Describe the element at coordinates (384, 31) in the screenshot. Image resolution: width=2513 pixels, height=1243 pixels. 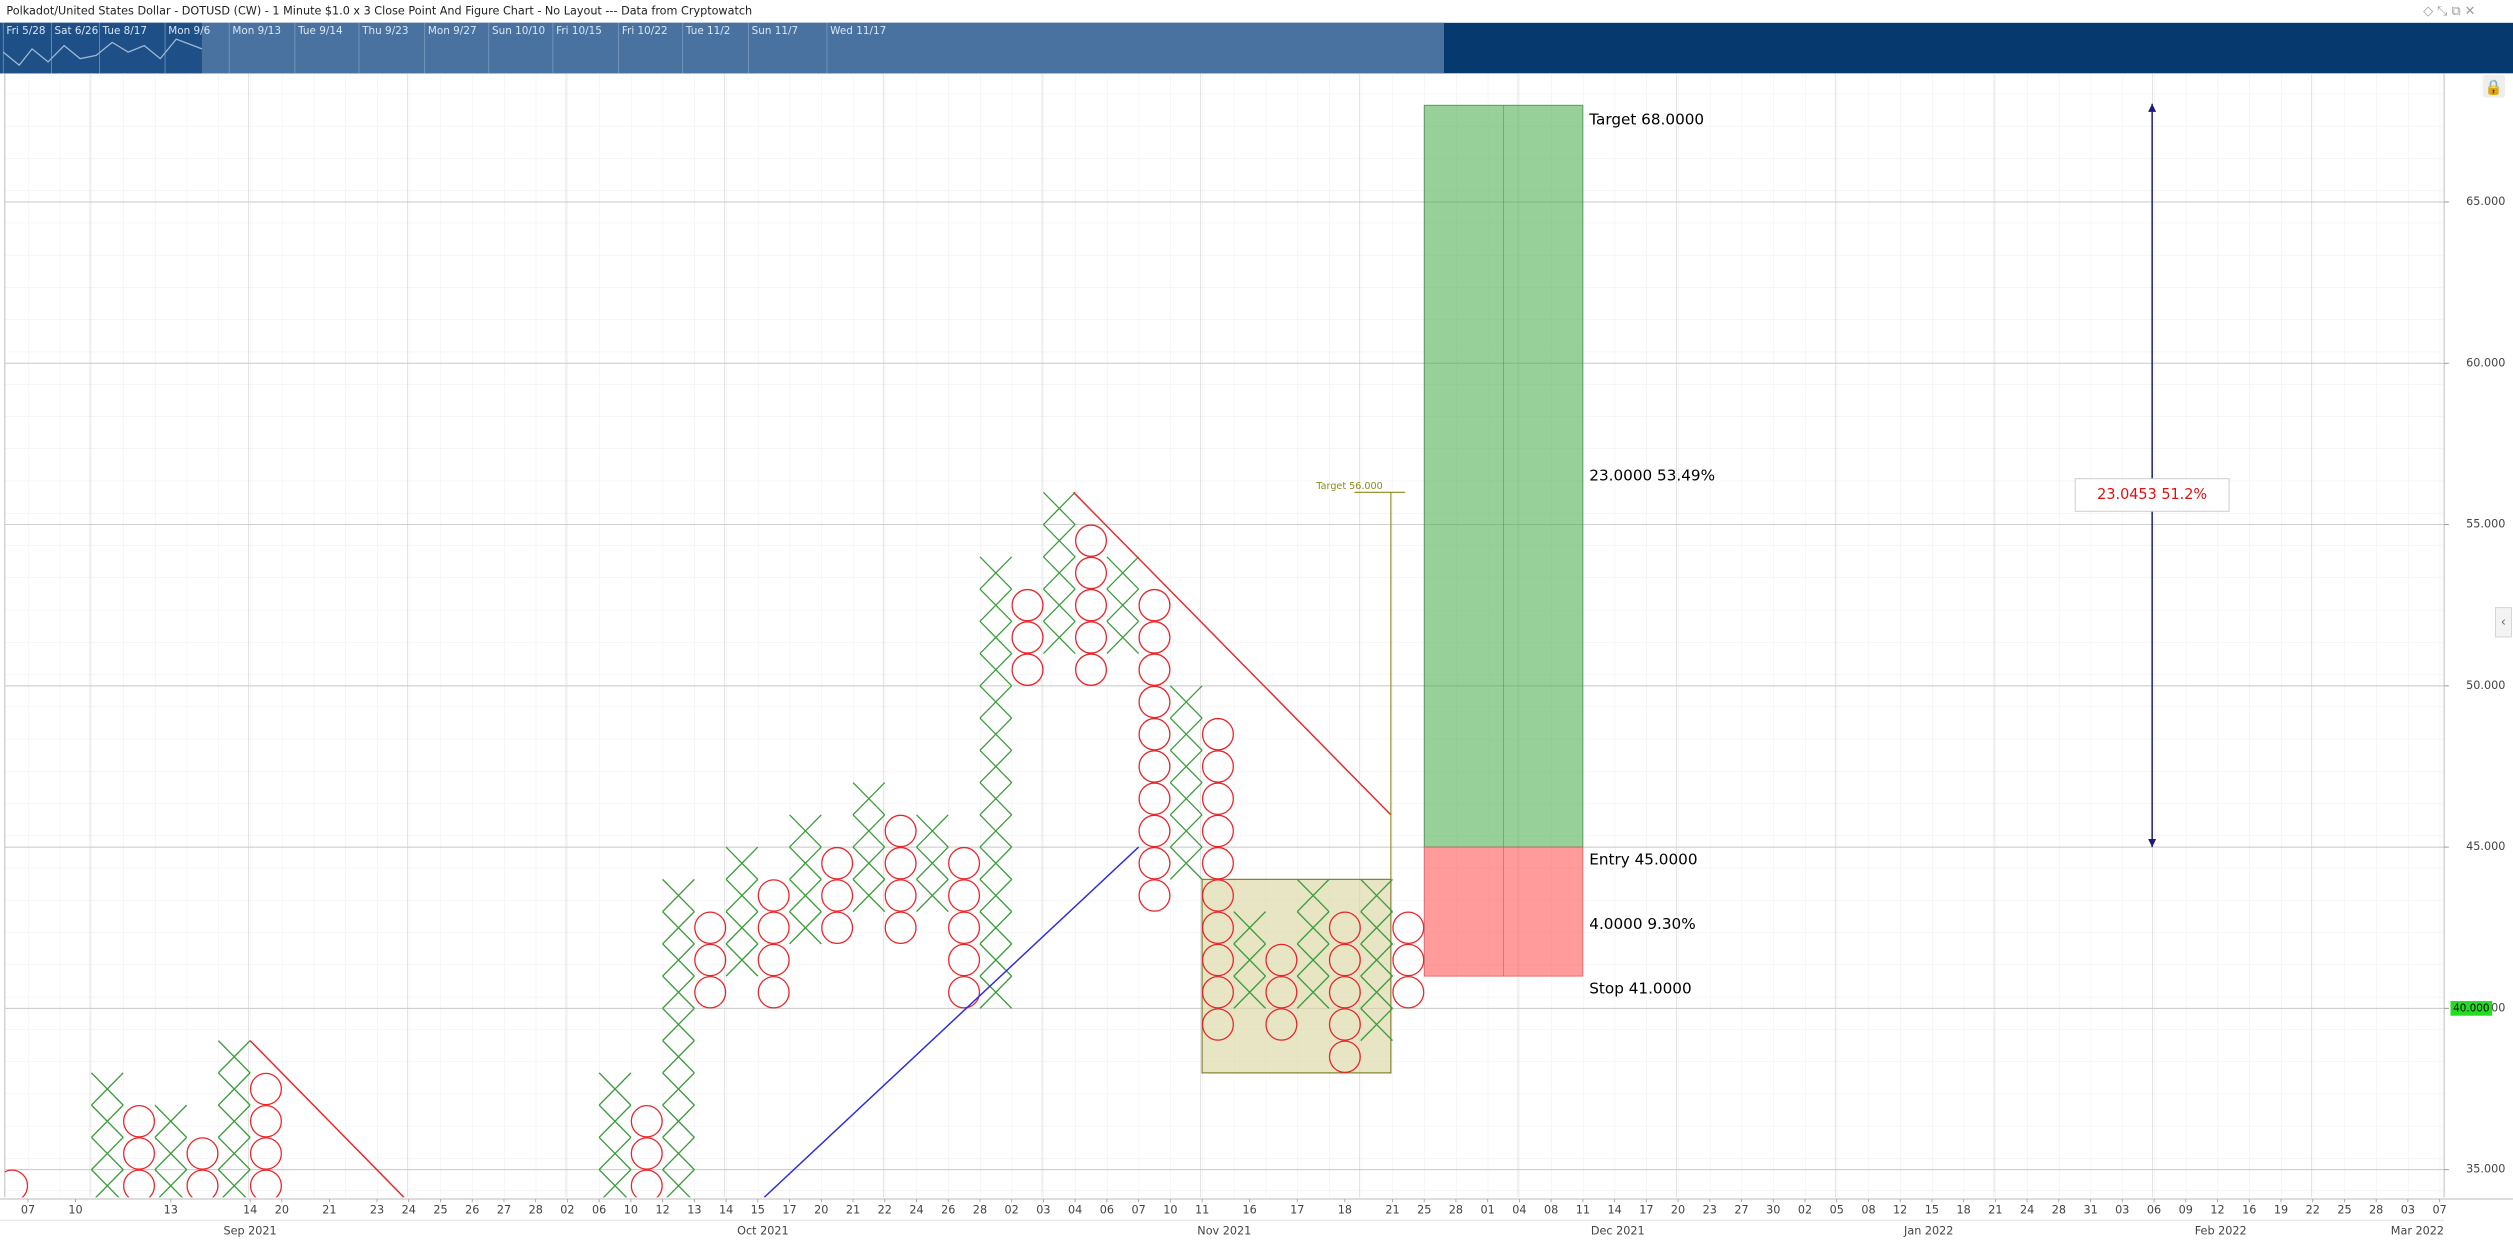
I see `navigator-label: Thu 9/23` at that location.